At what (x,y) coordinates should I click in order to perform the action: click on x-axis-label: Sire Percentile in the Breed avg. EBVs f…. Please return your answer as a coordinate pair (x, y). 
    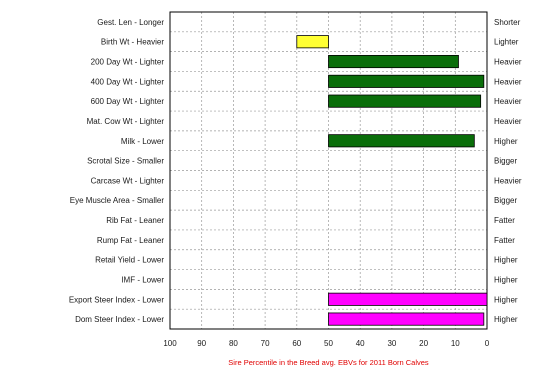
    Looking at the image, I should click on (328, 362).